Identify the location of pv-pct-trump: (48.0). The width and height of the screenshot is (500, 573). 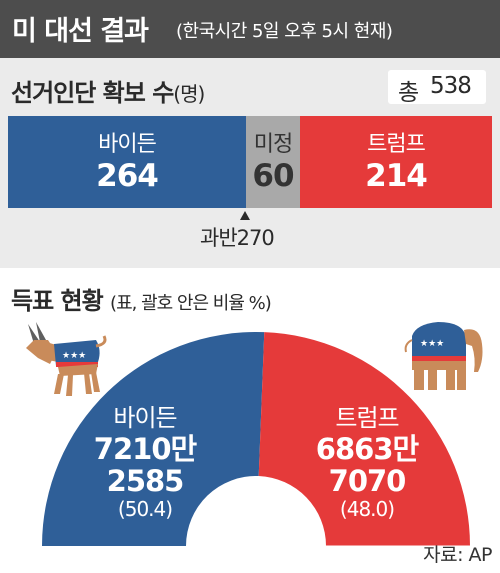
(367, 509).